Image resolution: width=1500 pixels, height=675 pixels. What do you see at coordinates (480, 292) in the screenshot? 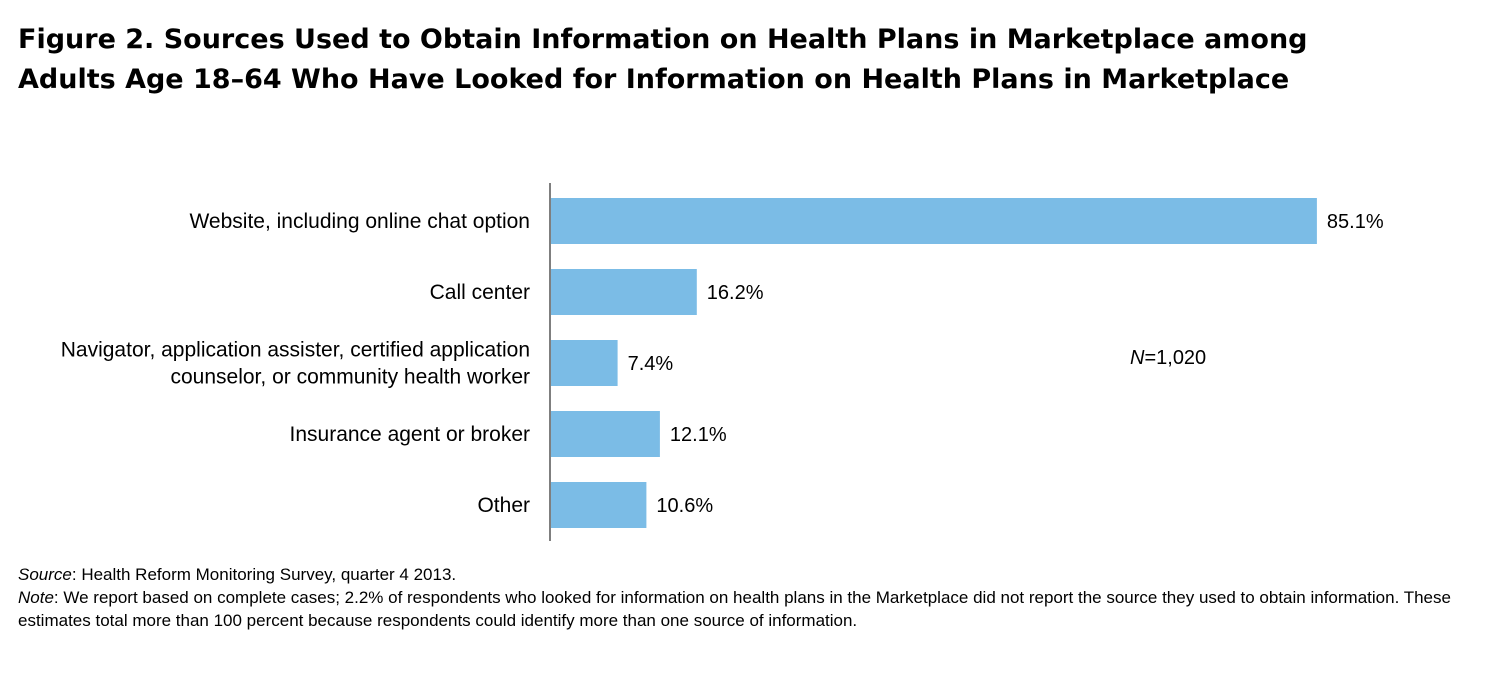
I see `category-label-1: Call center` at bounding box center [480, 292].